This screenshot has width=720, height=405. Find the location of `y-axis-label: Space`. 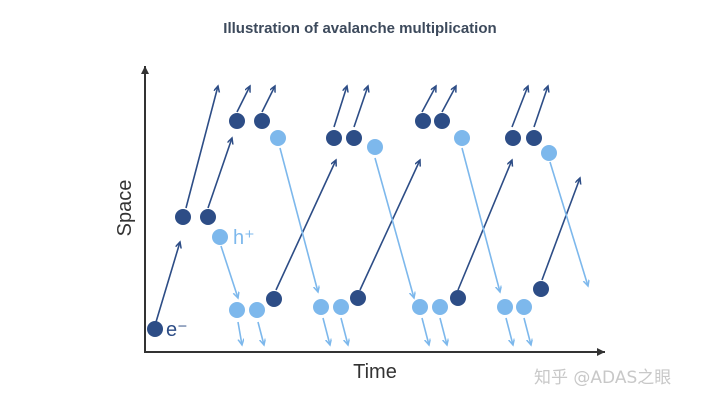

y-axis-label: Space is located at coordinates (125, 208).